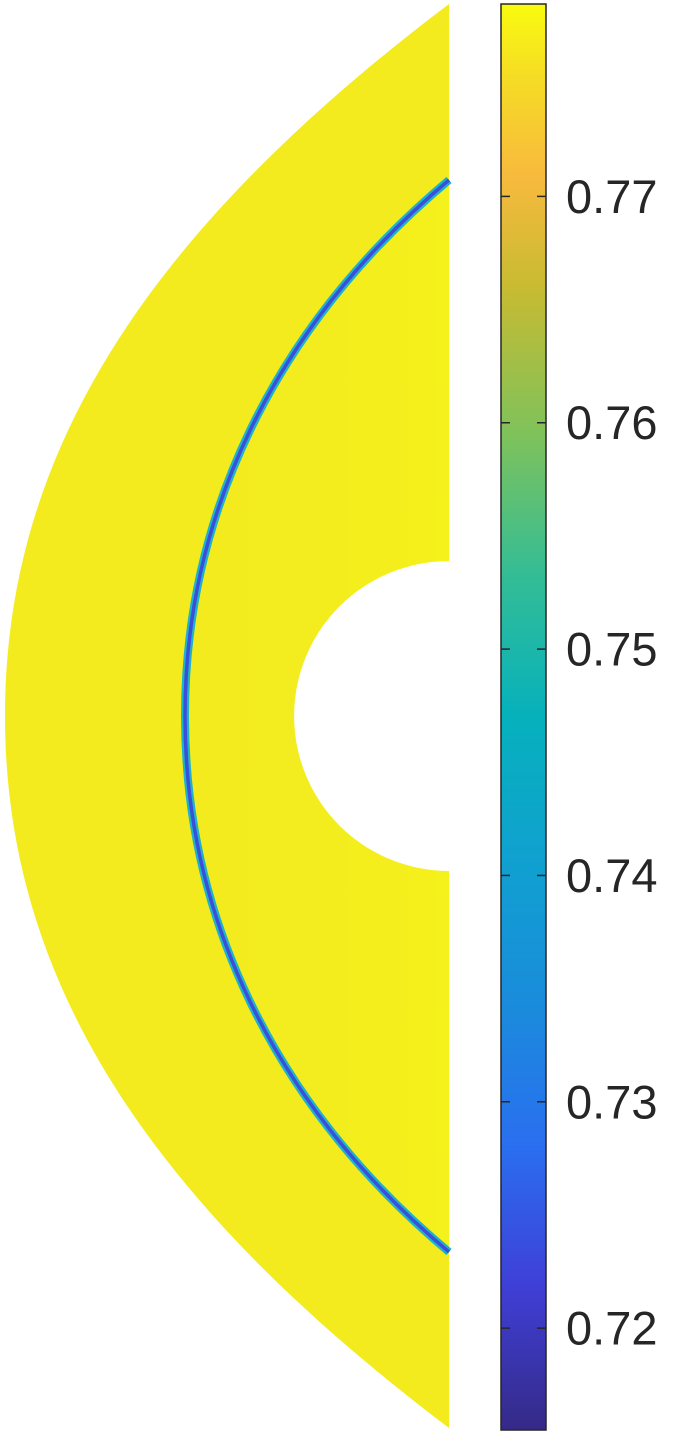 The width and height of the screenshot is (683, 1434). What do you see at coordinates (611, 1328) in the screenshot?
I see `colorbar-tick-label: 0.72` at bounding box center [611, 1328].